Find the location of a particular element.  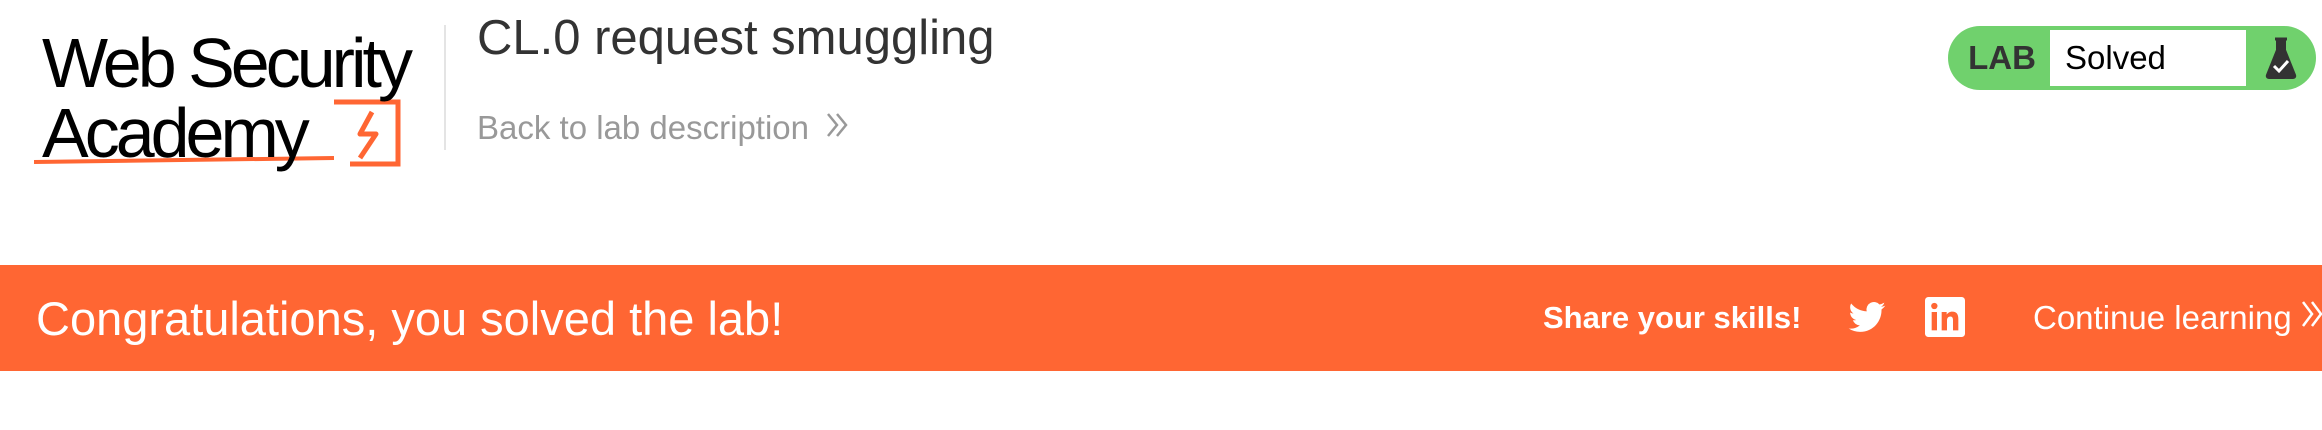

continue-learning-link: Continue learning is located at coordinates (2177, 318).